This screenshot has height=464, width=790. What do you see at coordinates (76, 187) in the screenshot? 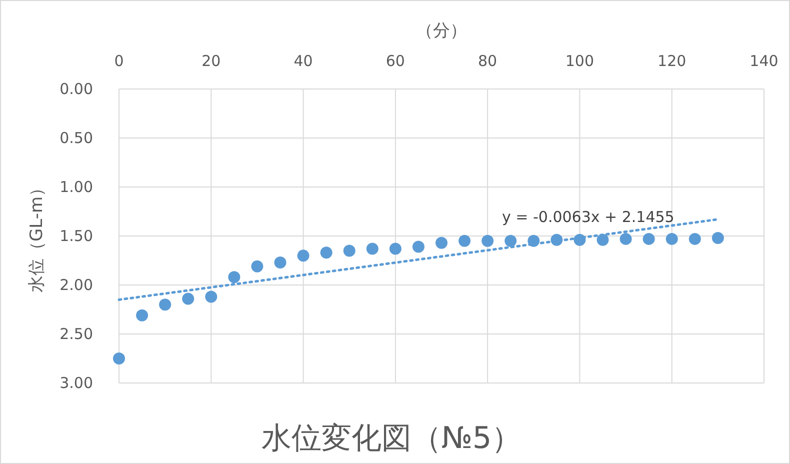
I see `y-tick-label: 1.00` at bounding box center [76, 187].